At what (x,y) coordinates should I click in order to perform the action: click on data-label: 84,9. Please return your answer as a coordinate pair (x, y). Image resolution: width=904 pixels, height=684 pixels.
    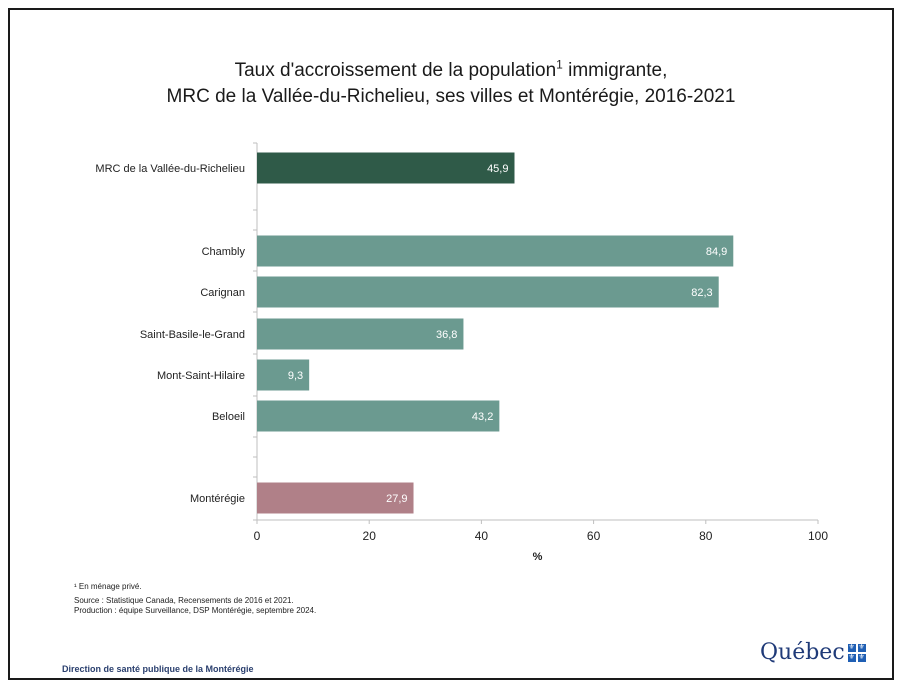
    Looking at the image, I should click on (716, 252).